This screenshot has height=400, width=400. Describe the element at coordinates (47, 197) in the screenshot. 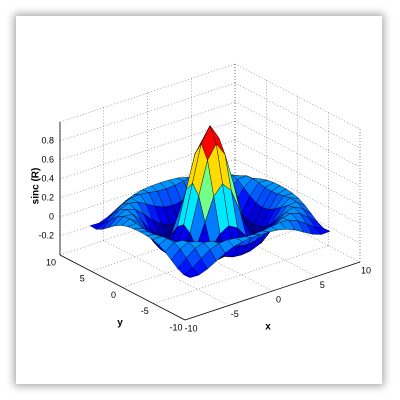

I see `z-tick-label: 0.2` at that location.